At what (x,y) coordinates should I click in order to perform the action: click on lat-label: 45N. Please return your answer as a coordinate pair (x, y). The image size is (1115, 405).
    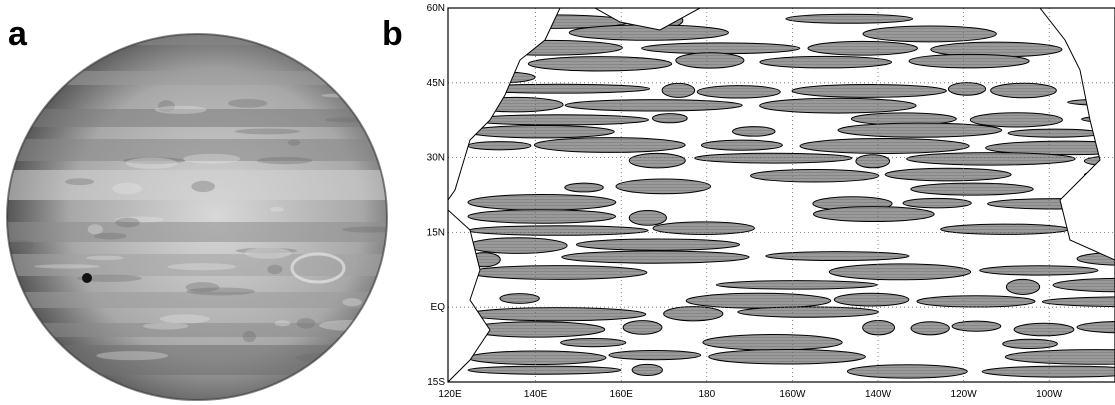
    Looking at the image, I should click on (436, 83).